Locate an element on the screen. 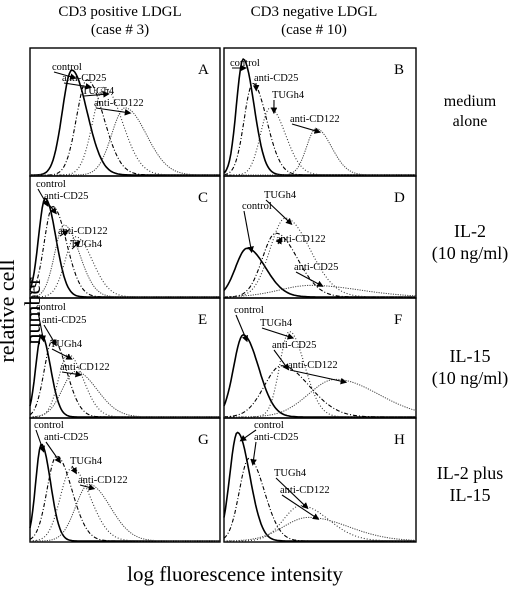 This screenshot has width=520, height=589. row-label-line-2: IL-15 is located at coordinates (470, 495).